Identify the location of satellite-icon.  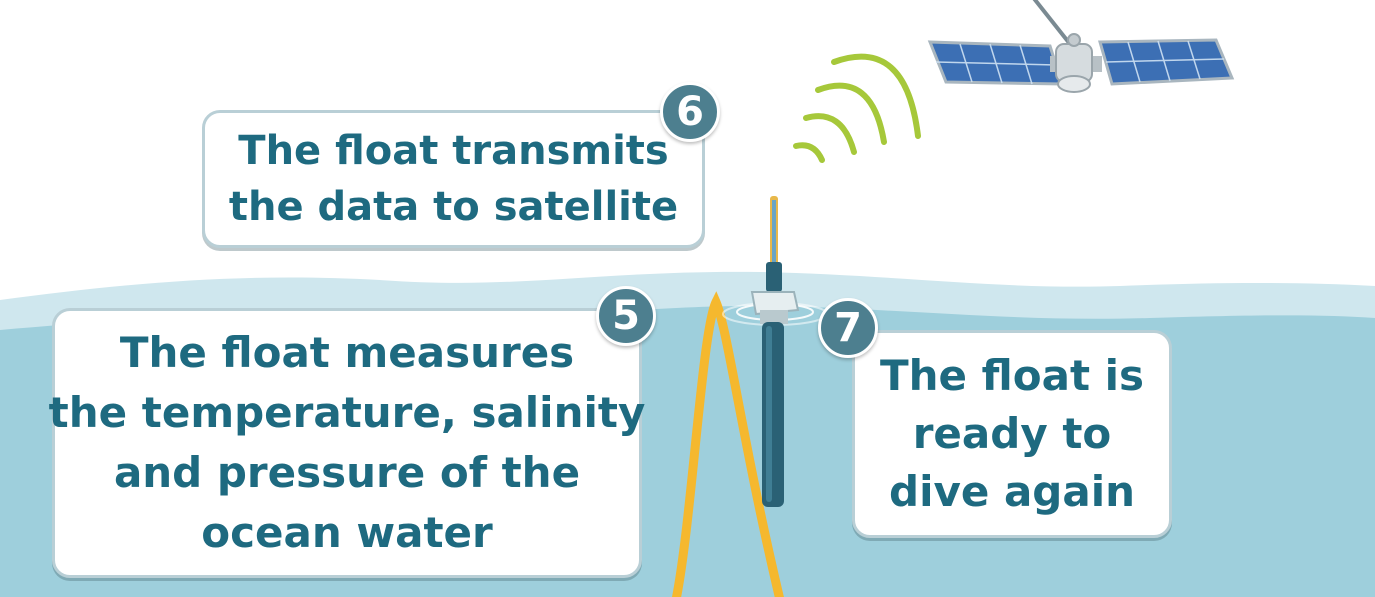
(1081, 46).